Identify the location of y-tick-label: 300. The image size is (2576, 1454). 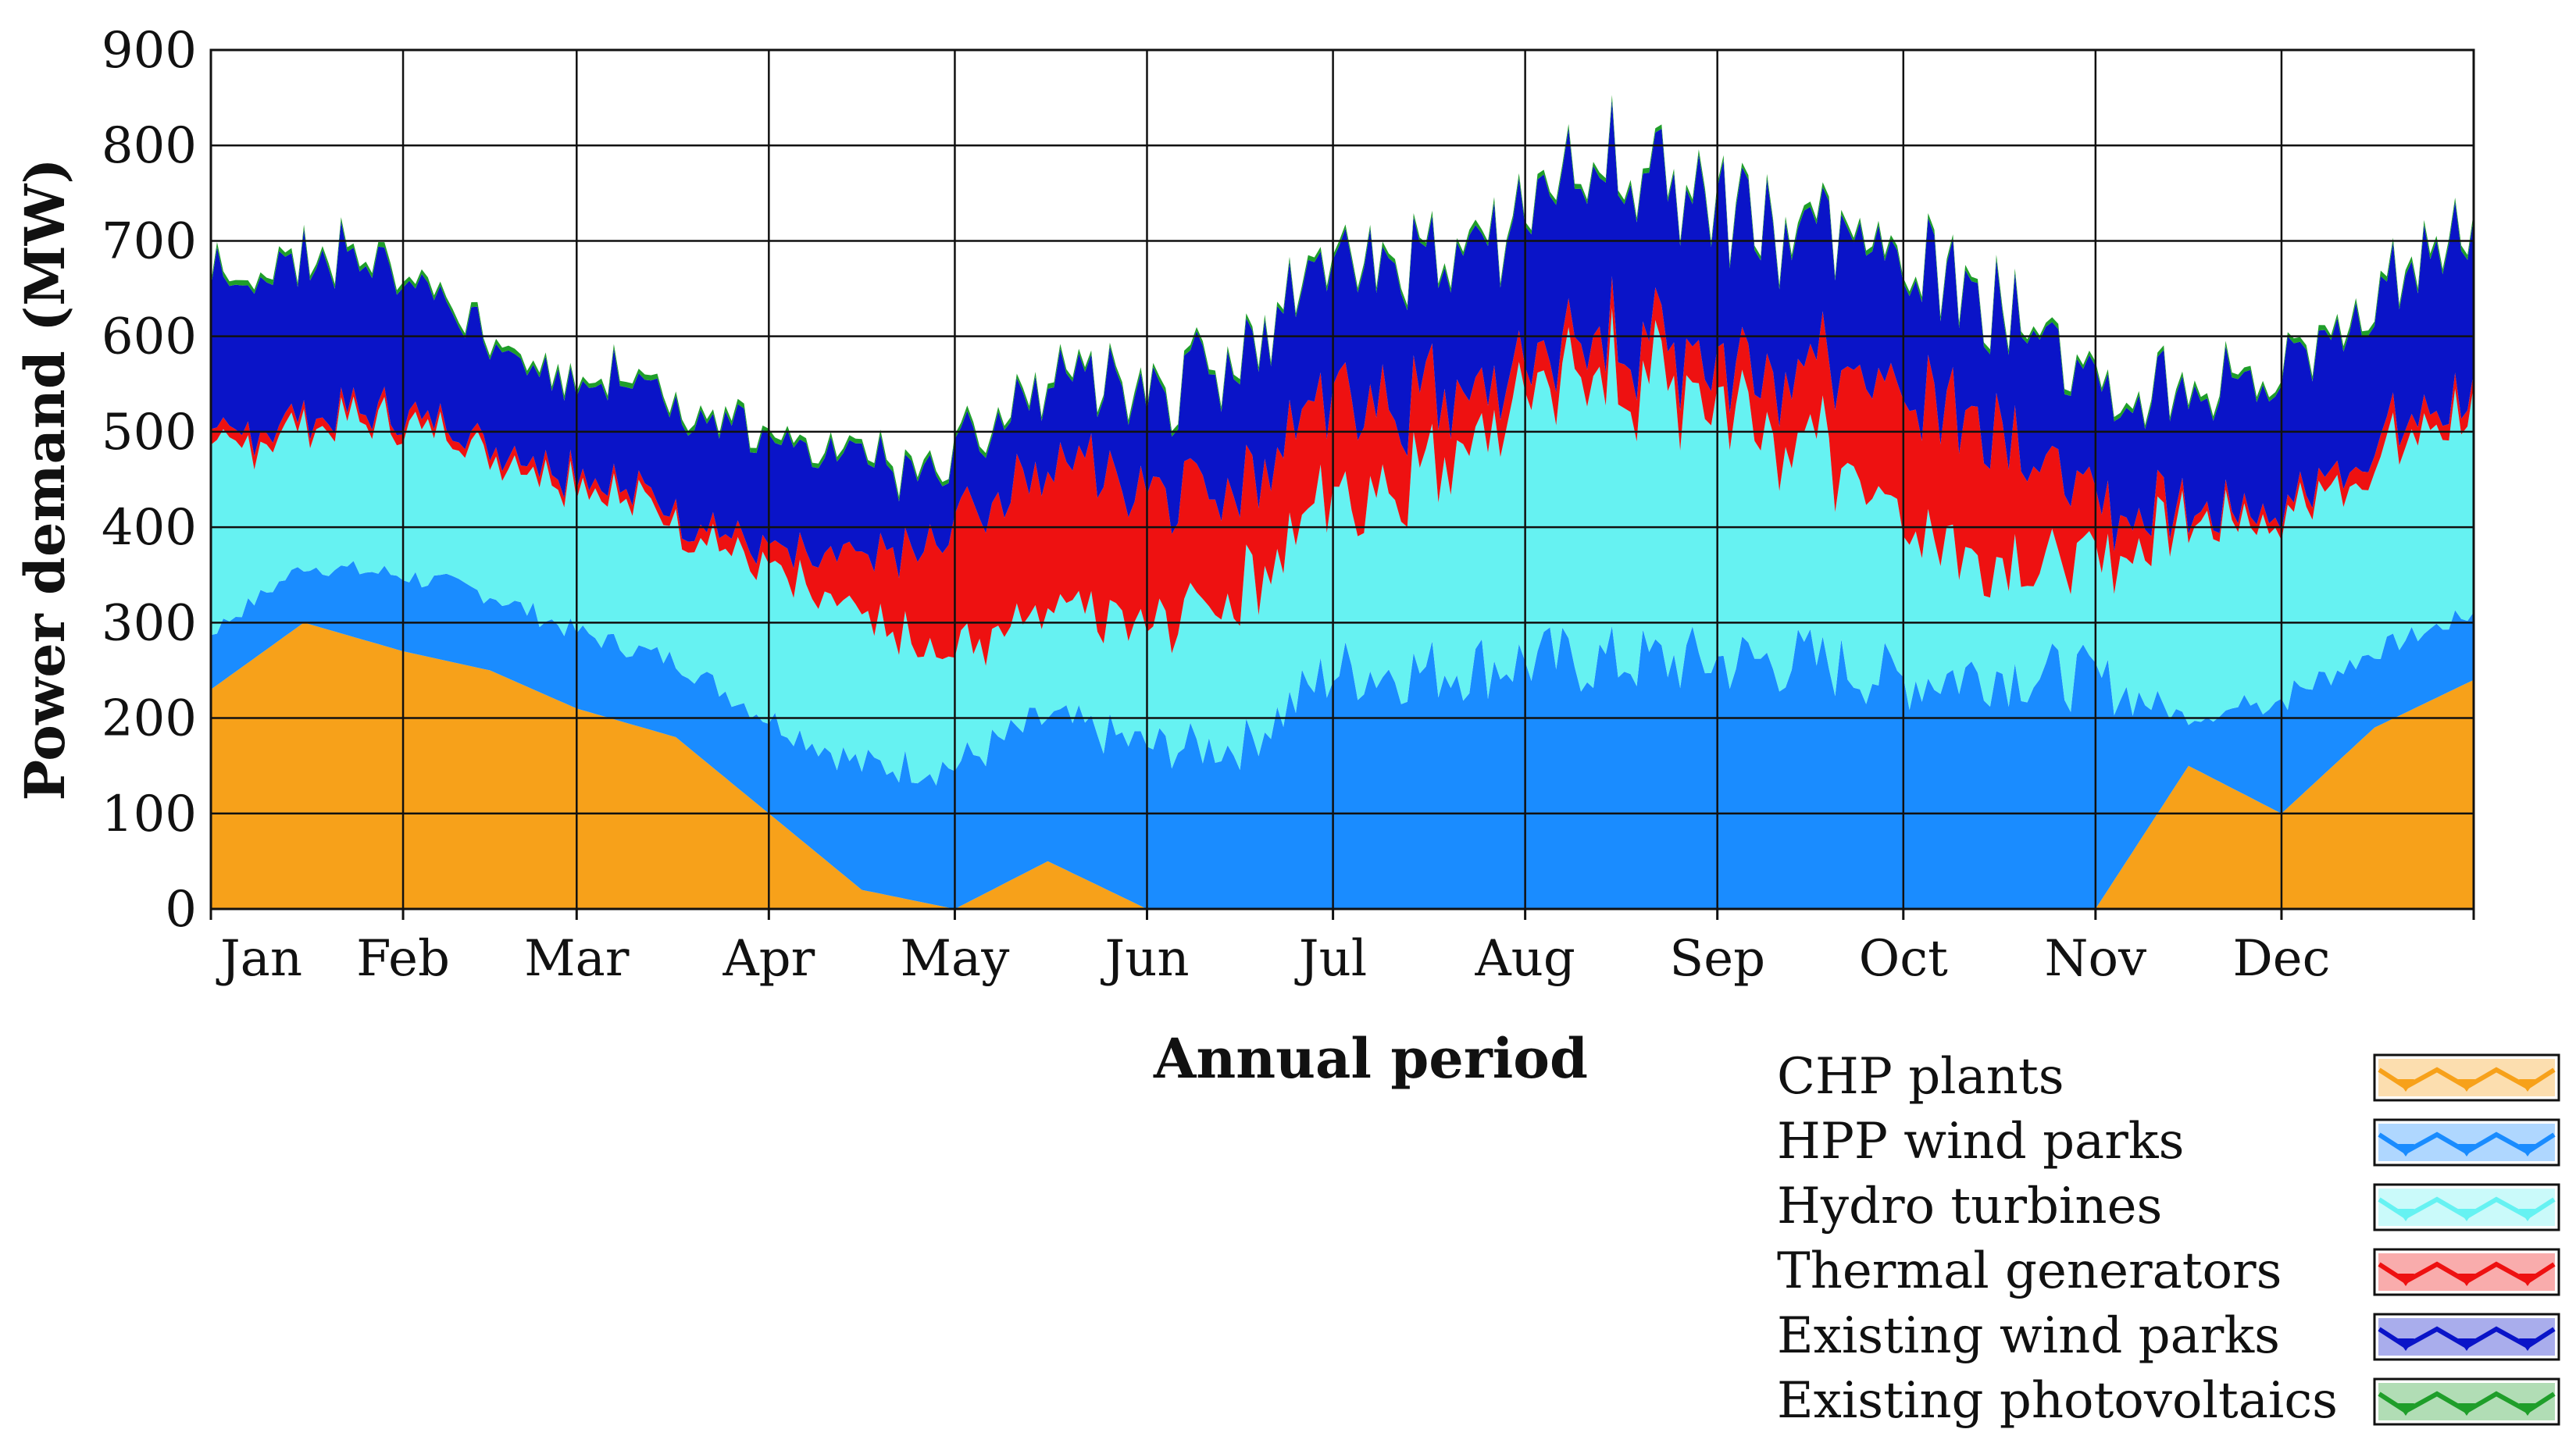
(149, 623).